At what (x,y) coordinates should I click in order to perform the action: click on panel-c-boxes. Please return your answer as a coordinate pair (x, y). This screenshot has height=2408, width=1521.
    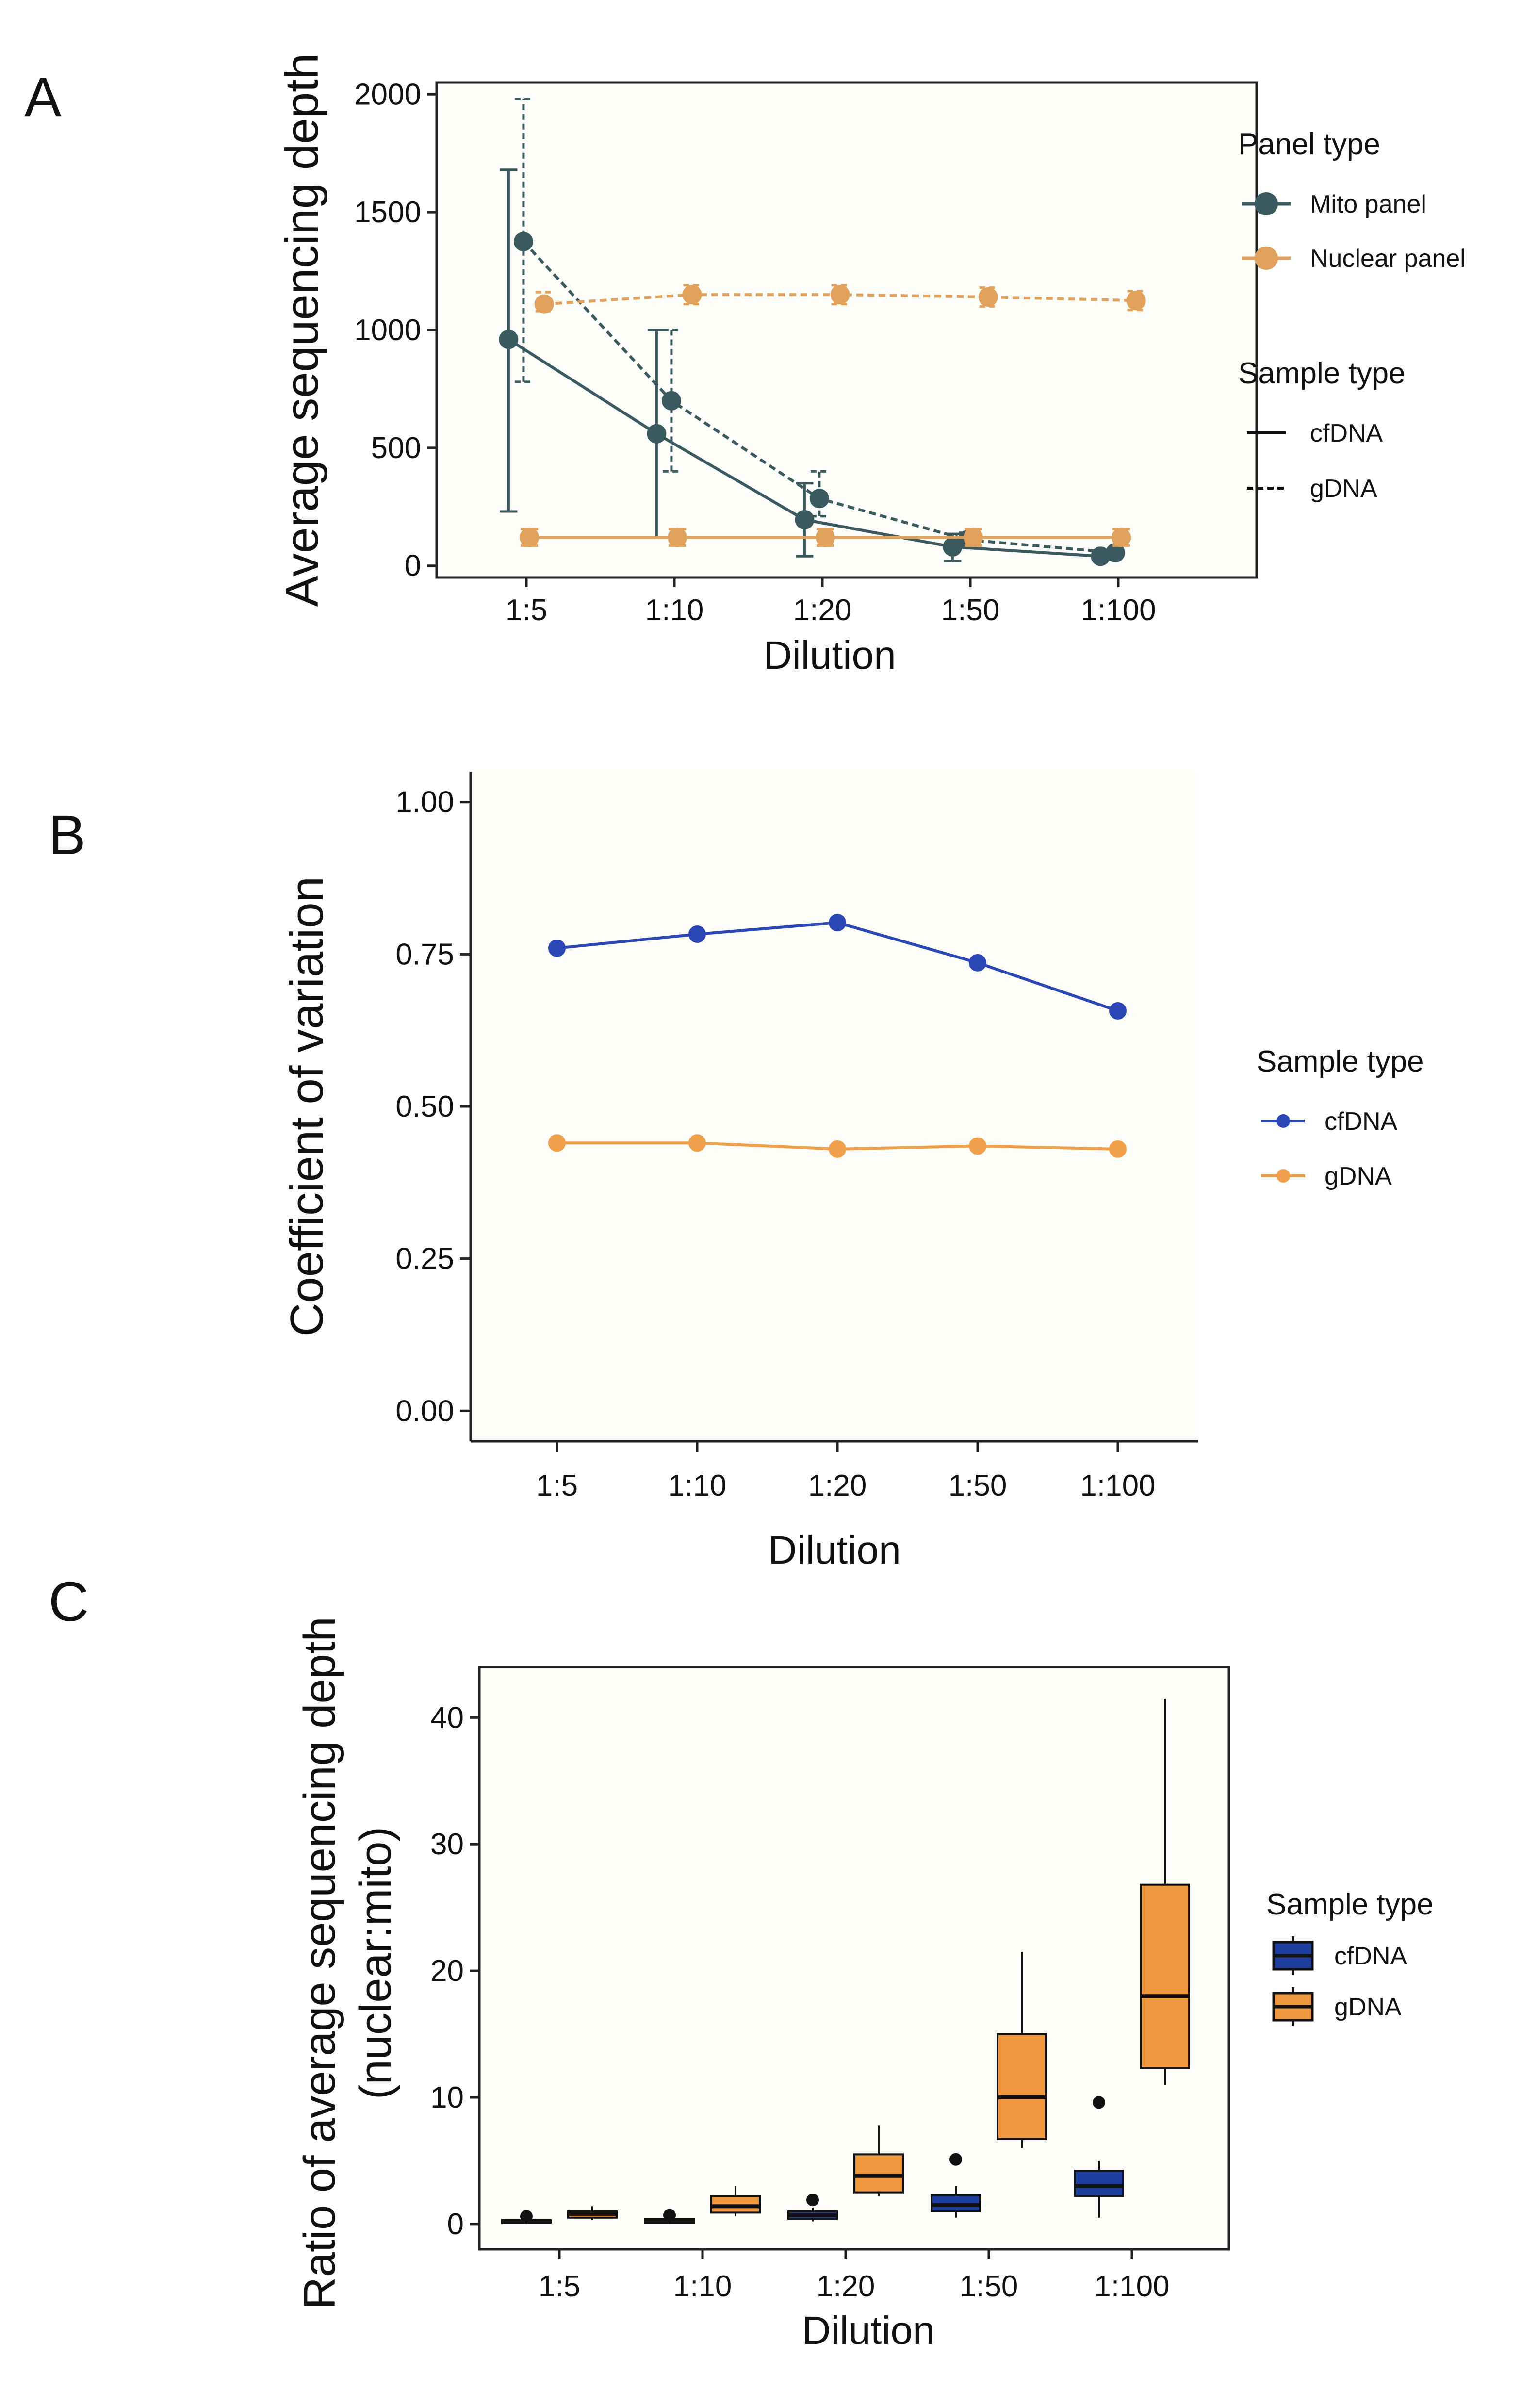
    Looking at the image, I should click on (845, 1961).